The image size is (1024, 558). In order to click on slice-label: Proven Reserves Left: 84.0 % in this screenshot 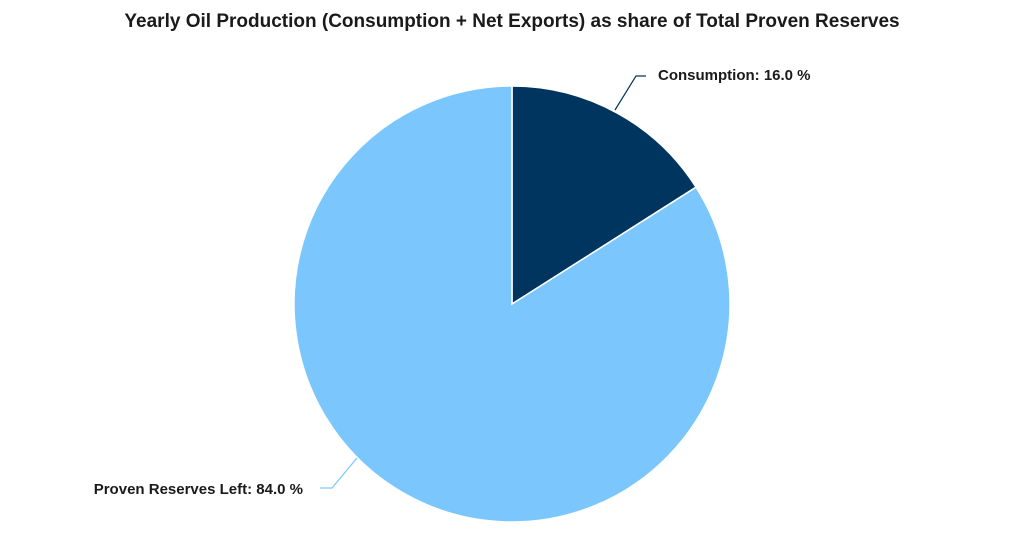, I will do `click(198, 489)`.